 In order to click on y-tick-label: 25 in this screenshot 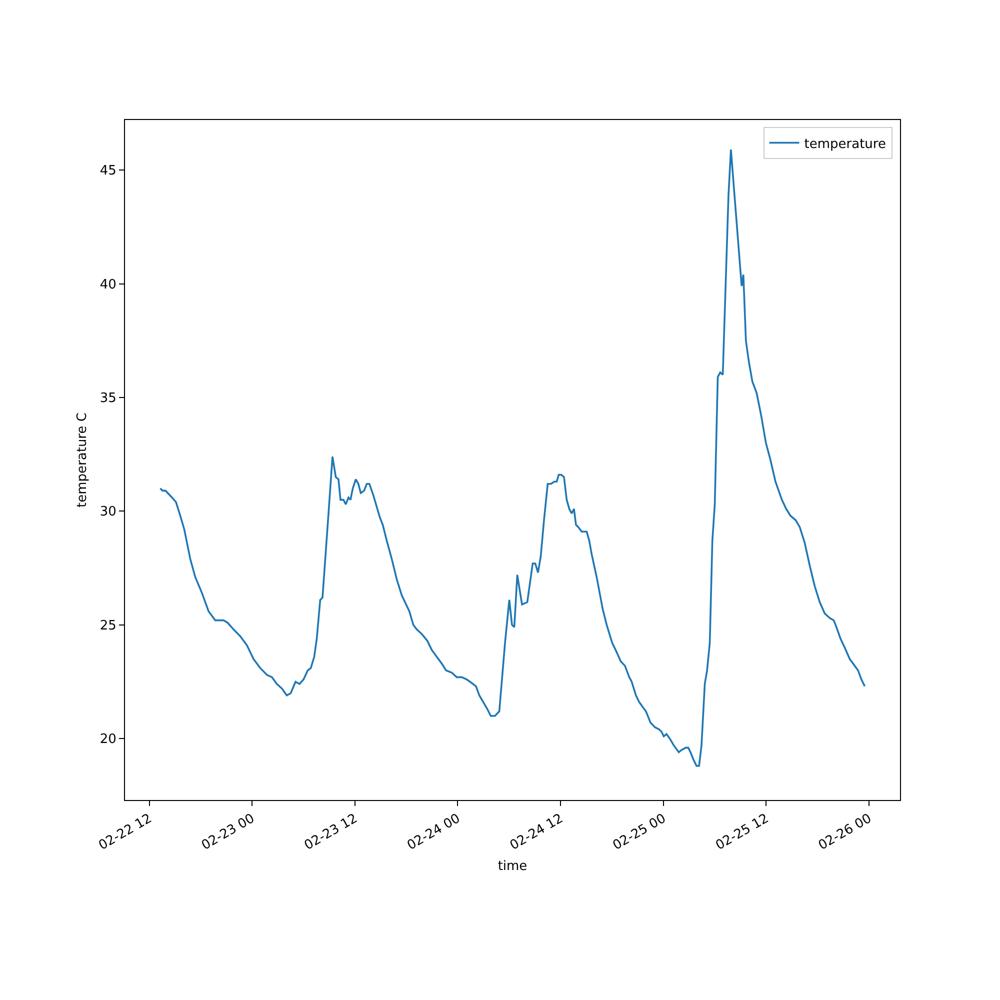, I will do `click(108, 626)`.